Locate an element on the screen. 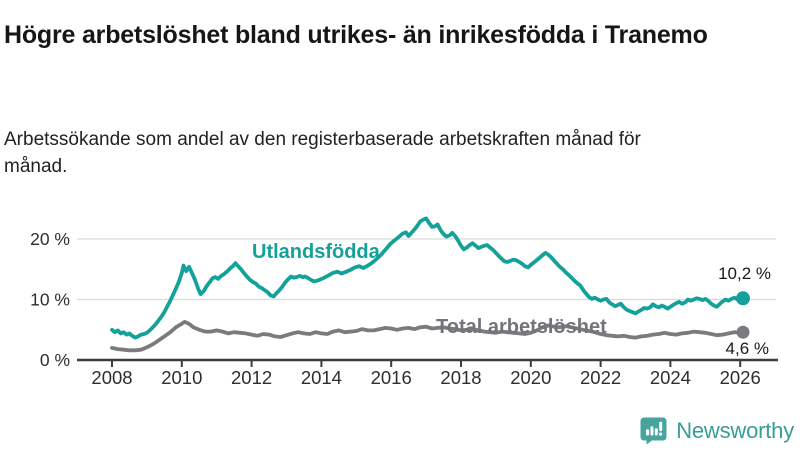 The height and width of the screenshot is (450, 800). series-label-utlandsfodda: Utlandsfödda is located at coordinates (316, 252).